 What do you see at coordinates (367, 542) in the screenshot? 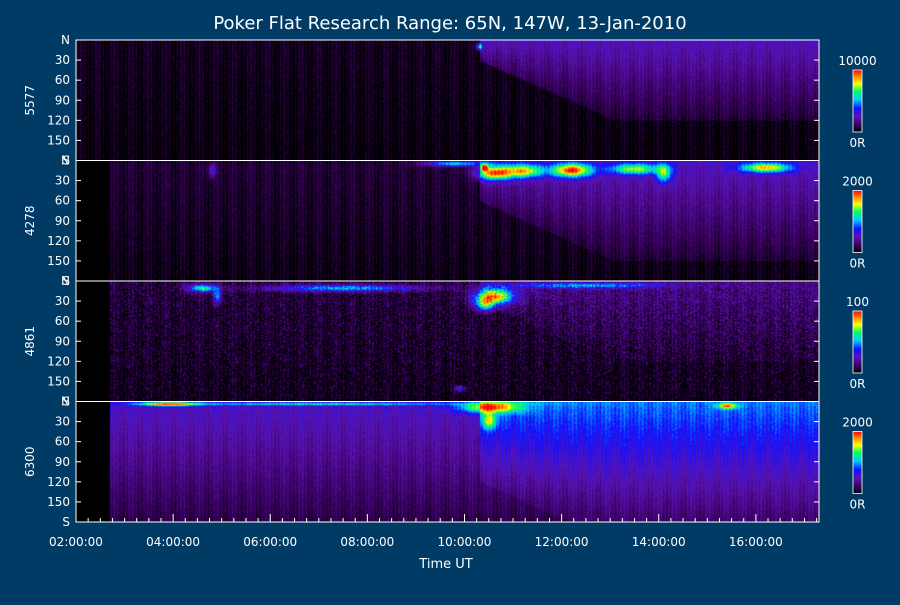
I see `x-tick-label: 08:00:00` at bounding box center [367, 542].